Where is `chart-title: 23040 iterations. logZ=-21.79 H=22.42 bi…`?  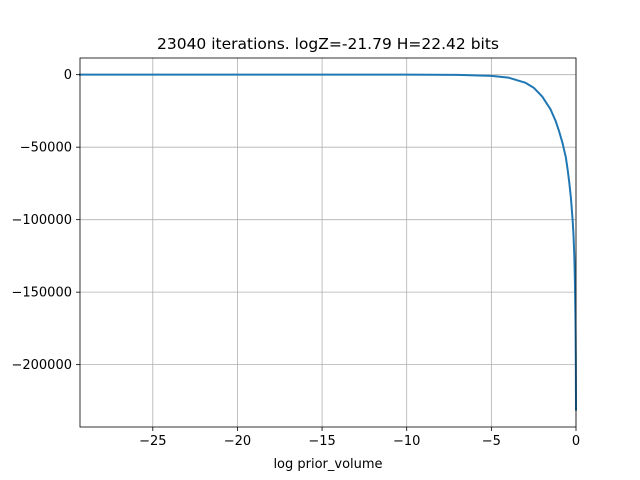 chart-title: 23040 iterations. logZ=-21.79 H=22.42 bi… is located at coordinates (328, 44).